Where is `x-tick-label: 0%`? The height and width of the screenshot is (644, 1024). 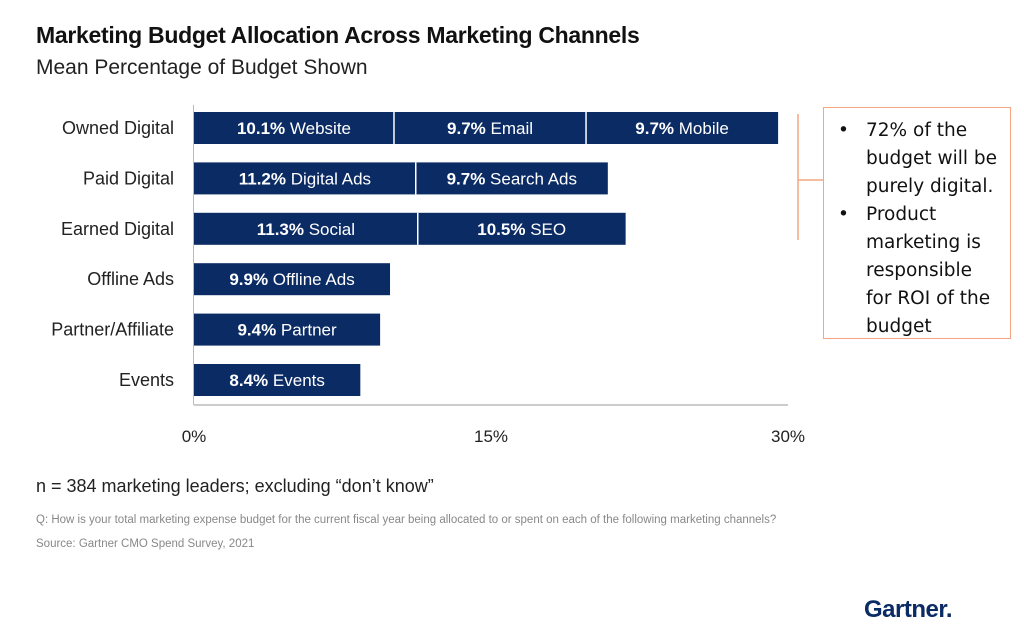
x-tick-label: 0% is located at coordinates (194, 436).